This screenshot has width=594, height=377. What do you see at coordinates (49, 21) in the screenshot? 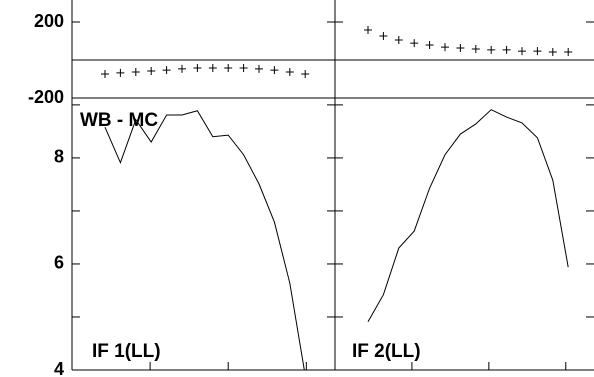
I see `y-tick-label: 200` at bounding box center [49, 21].